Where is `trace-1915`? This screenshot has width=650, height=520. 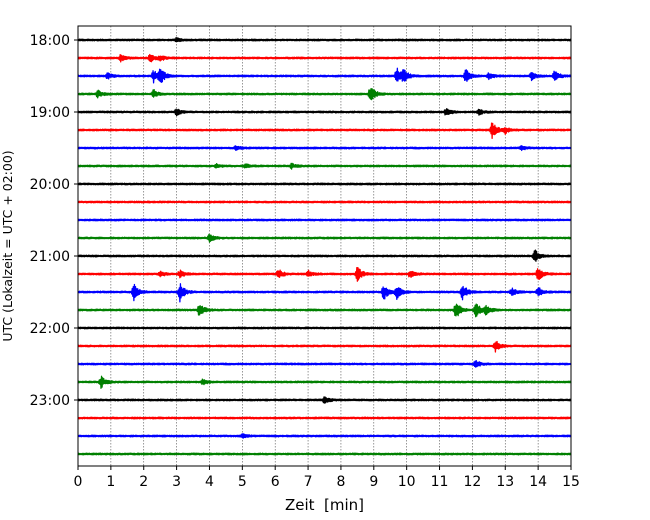
trace-1915 is located at coordinates (324, 131).